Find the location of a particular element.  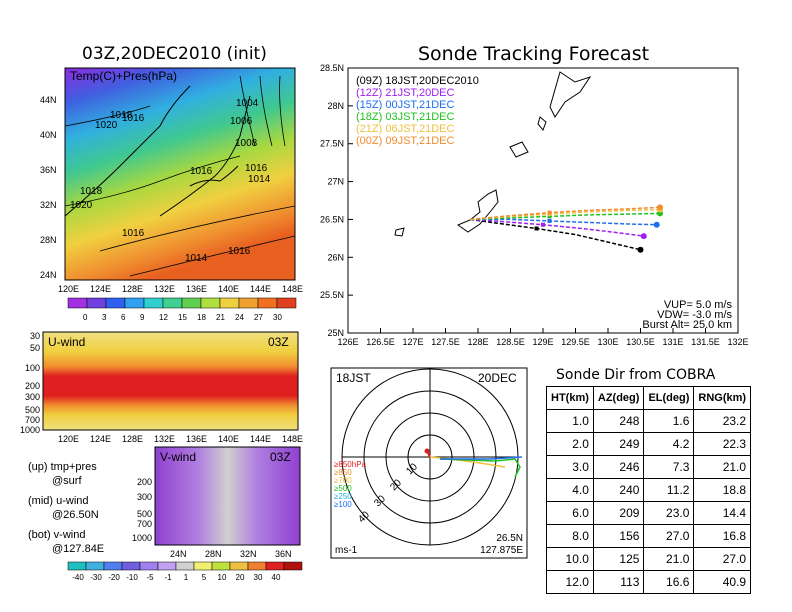

note-line: (bot) v-wind is located at coordinates (57, 535).